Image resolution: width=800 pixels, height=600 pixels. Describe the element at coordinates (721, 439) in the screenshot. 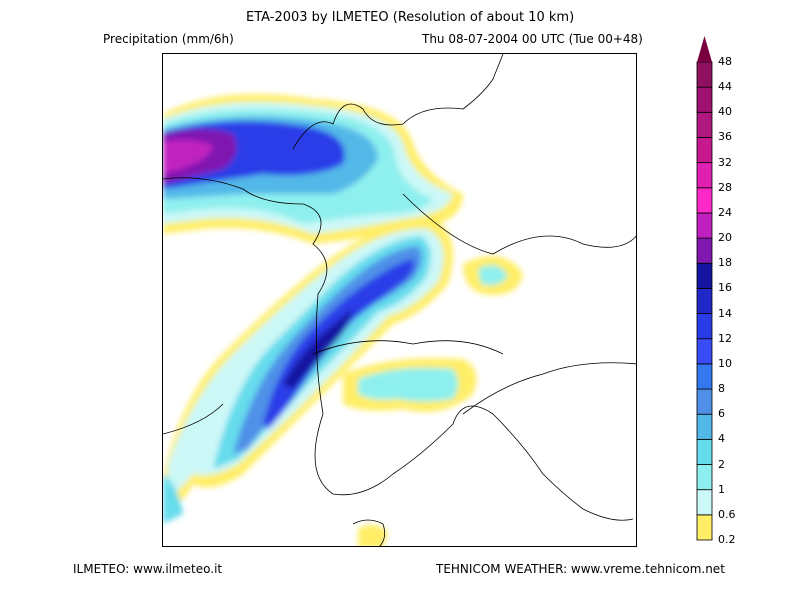

I see `colorbar-tick-label: 4` at that location.